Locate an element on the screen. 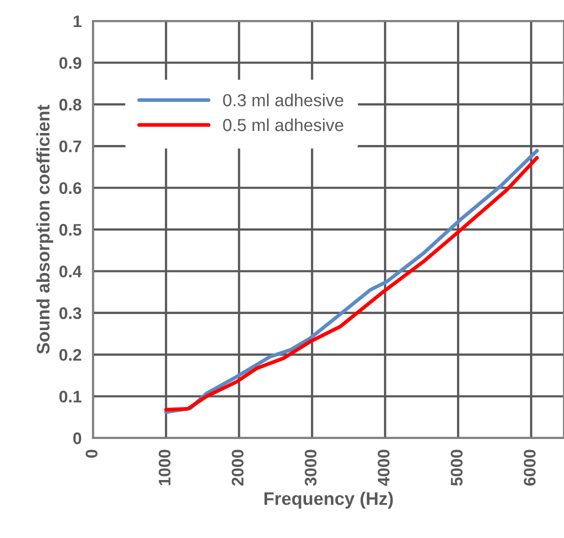 The width and height of the screenshot is (564, 538). y-tick-label: 0.4 is located at coordinates (70, 272).